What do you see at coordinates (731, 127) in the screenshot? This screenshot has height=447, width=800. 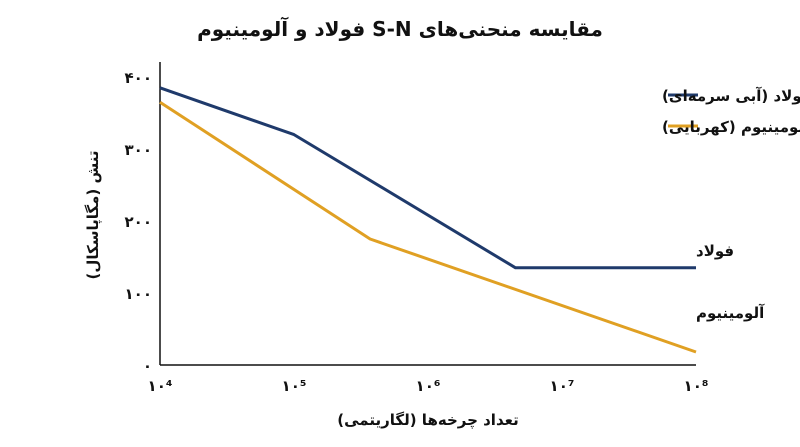 I see `legend-label-aluminum: آلومینیوم (کهربایی)` at bounding box center [731, 127].